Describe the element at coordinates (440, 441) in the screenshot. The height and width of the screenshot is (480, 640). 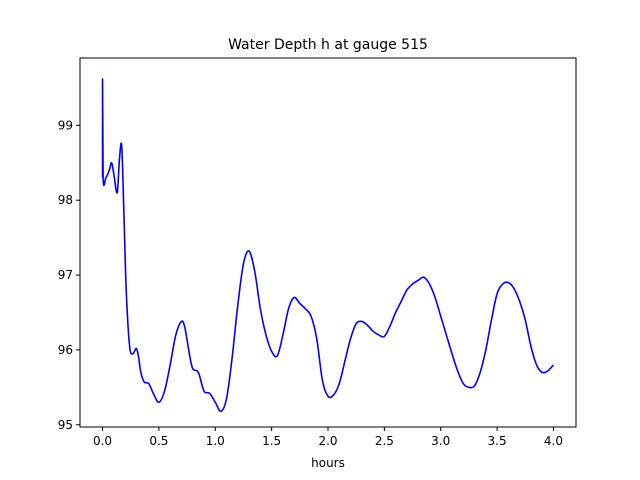
I see `x-tick-label: 3.0` at that location.